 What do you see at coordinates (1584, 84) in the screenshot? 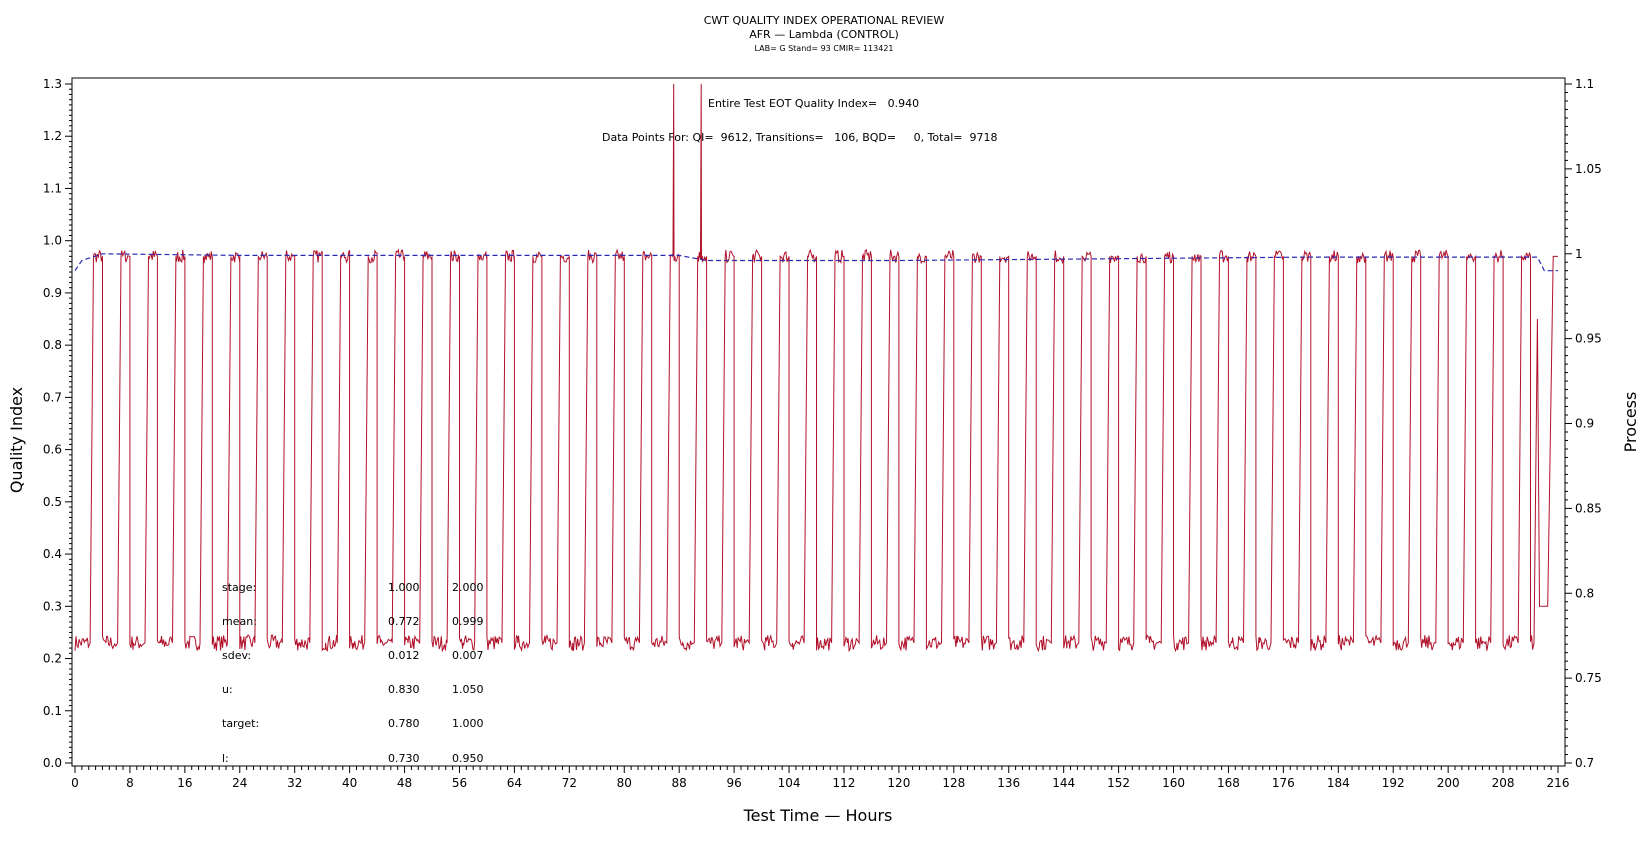
I see `y2-tick-label: 1.1` at bounding box center [1584, 84].